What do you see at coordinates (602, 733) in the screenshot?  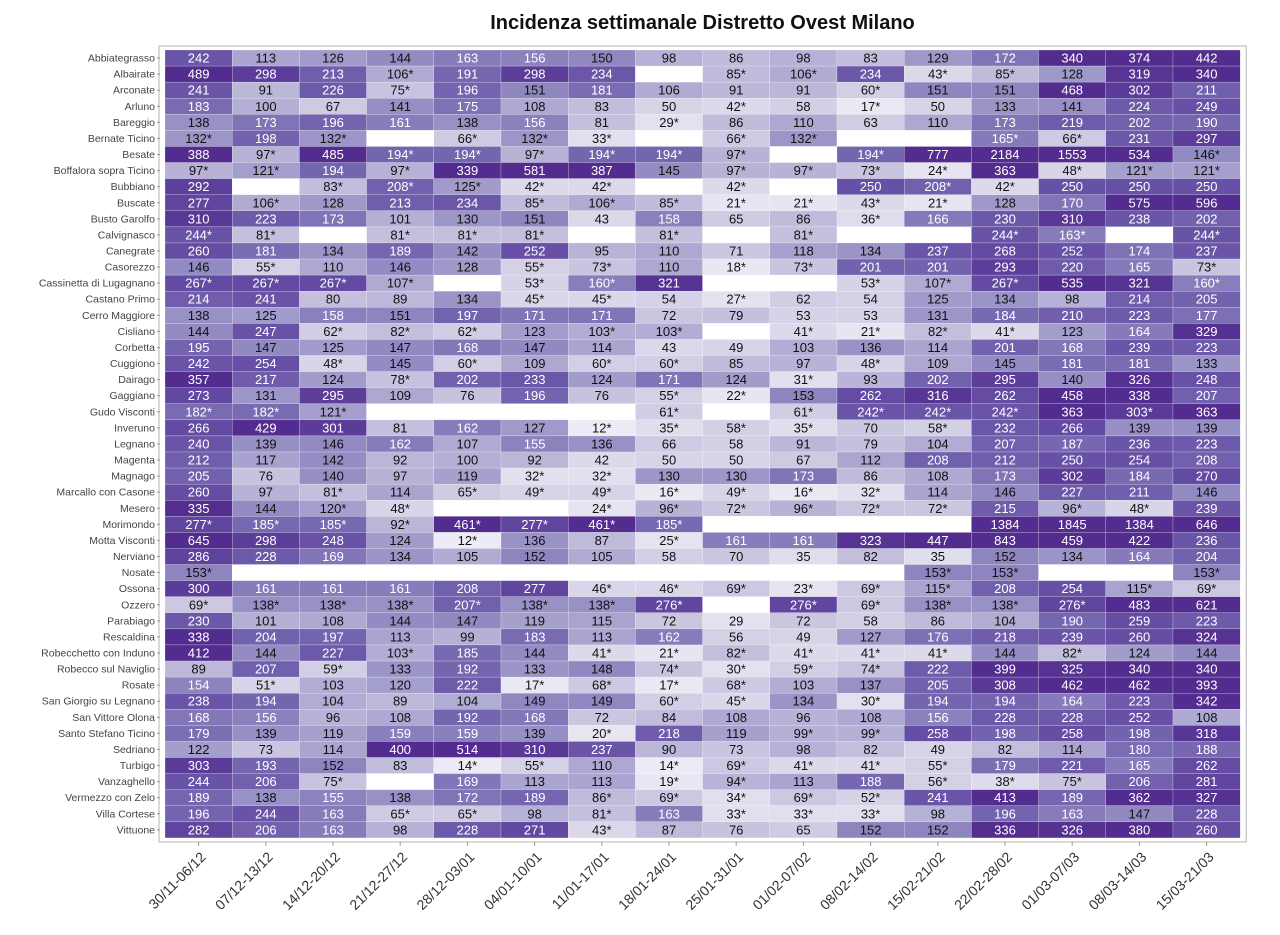 I see `cell-value: 20*` at bounding box center [602, 733].